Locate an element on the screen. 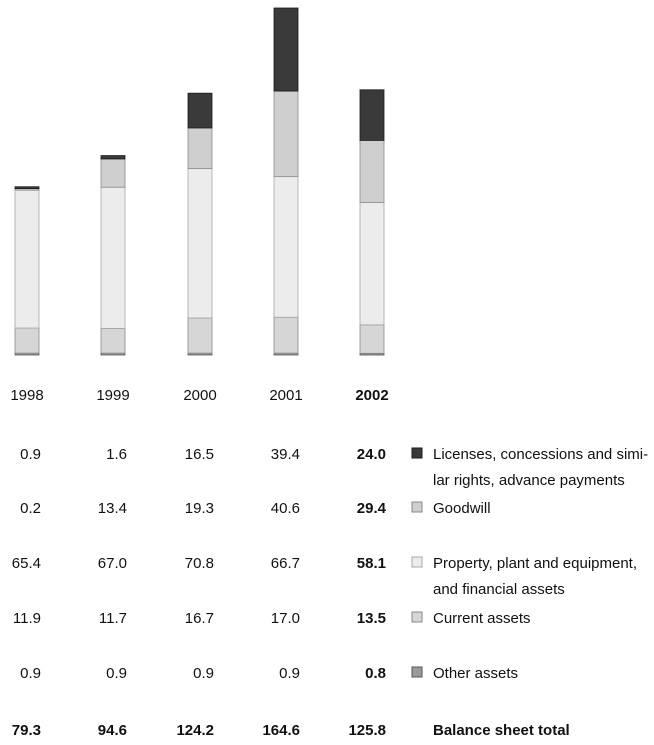  year-label-2002: 2002 is located at coordinates (371, 395).